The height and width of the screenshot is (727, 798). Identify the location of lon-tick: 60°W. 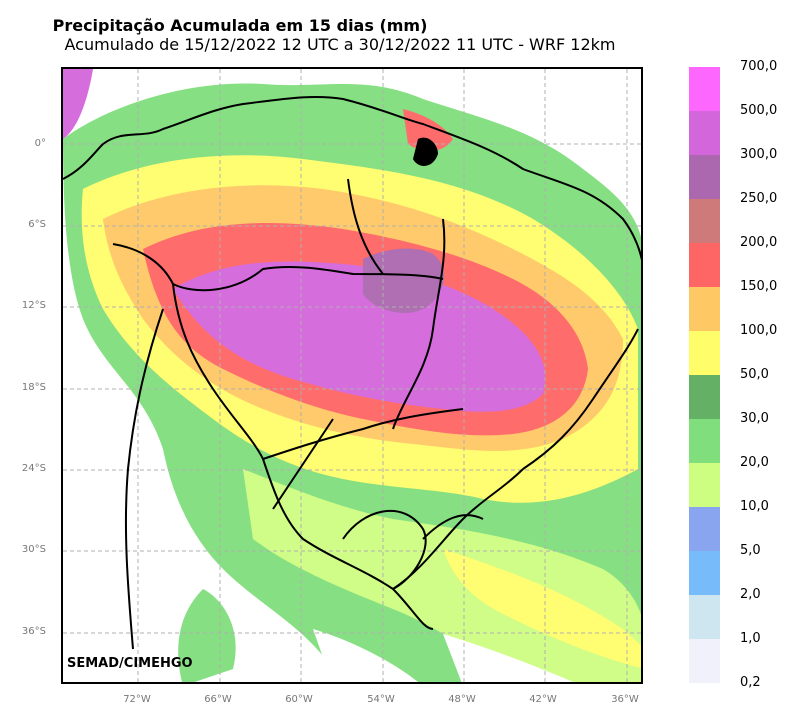
(299, 699).